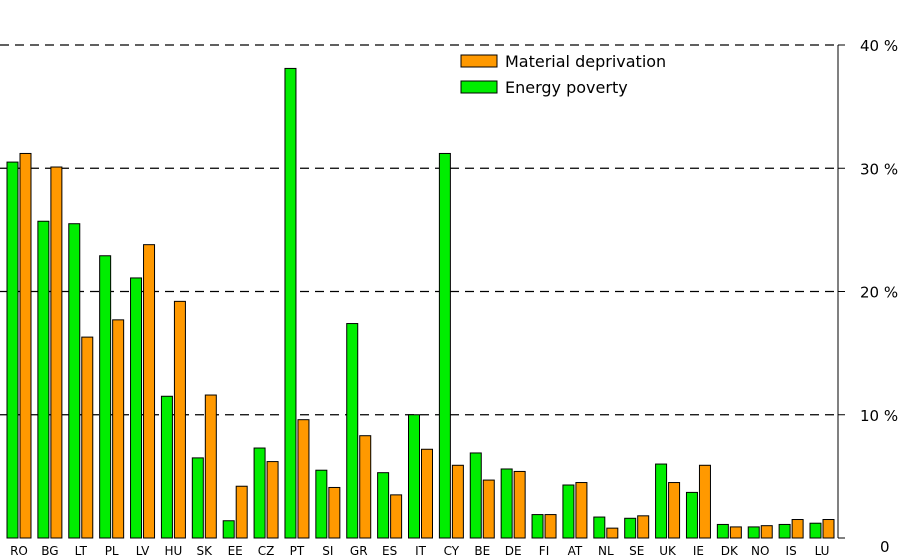 Image resolution: width=900 pixels, height=556 pixels. I want to click on category-label-be: BE, so click(482, 550).